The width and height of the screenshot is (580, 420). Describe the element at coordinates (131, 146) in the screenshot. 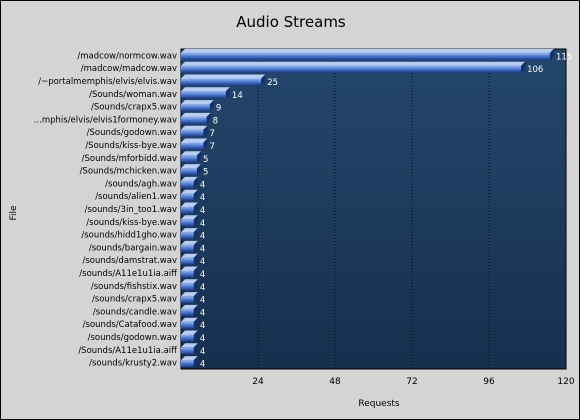

I see `category-label: /Sounds/kiss-bye.wav` at that location.